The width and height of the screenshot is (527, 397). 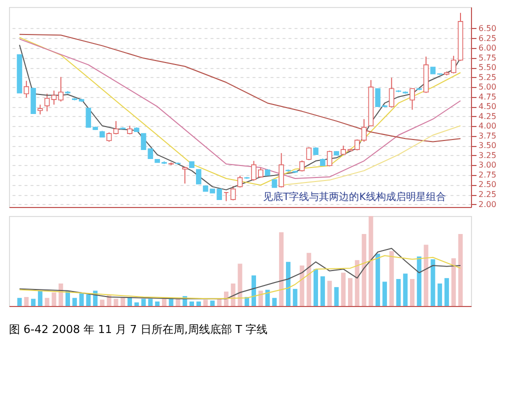 I want to click on y-tick-label: 3.75, so click(x=487, y=135).